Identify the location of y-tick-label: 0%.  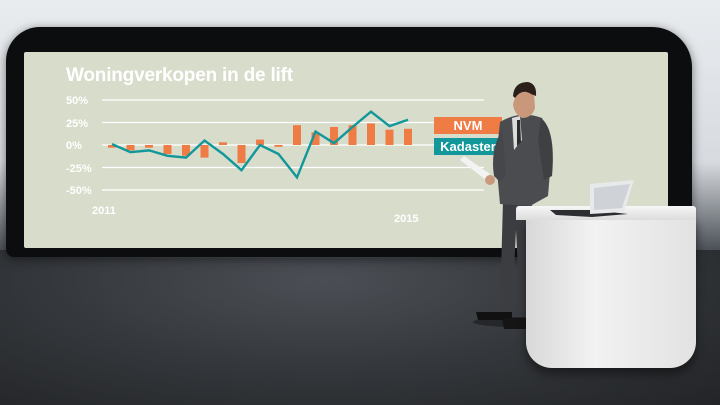
(74, 146).